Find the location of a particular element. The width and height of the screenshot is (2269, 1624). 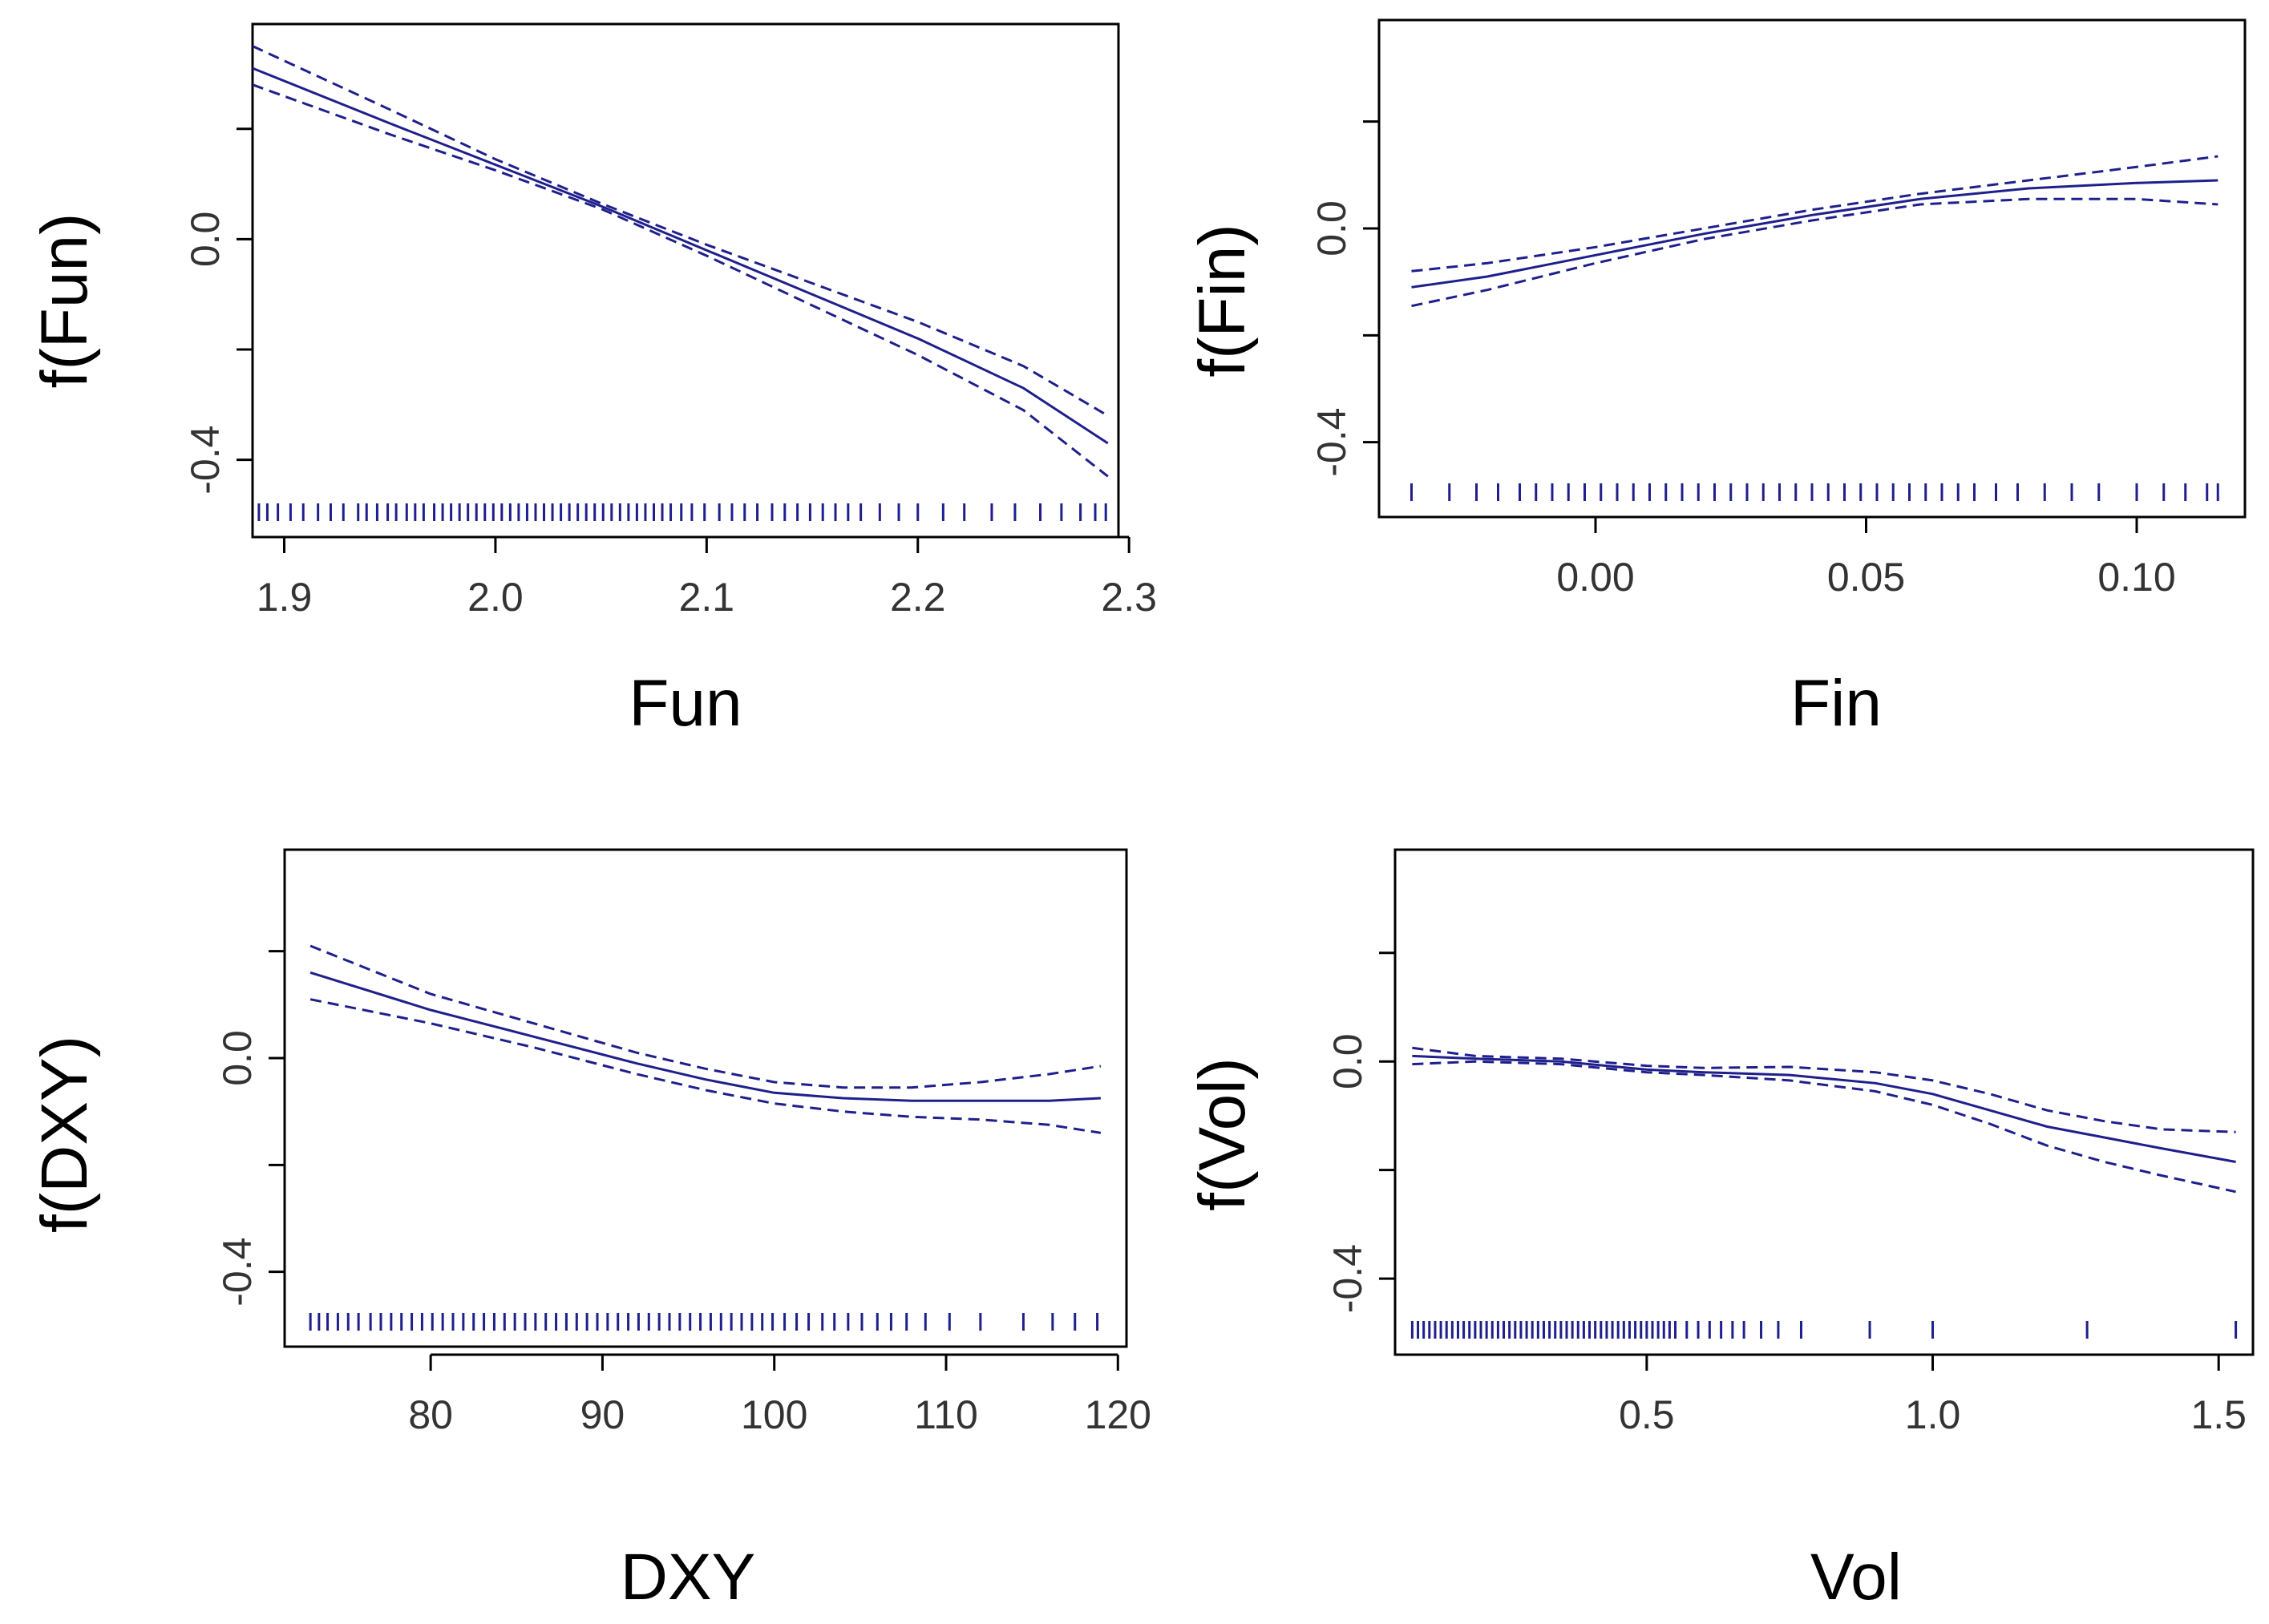

x-tick-label: 110 is located at coordinates (946, 1414).